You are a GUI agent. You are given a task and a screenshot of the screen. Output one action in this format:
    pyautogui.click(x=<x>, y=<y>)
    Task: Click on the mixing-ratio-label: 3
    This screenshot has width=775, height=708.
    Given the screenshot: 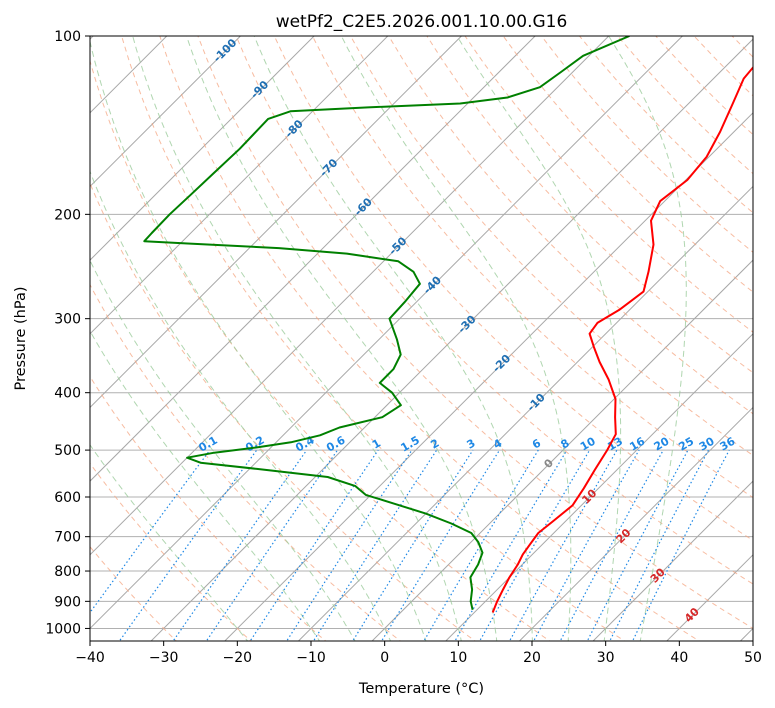 What is the action you would take?
    pyautogui.click(x=471, y=444)
    